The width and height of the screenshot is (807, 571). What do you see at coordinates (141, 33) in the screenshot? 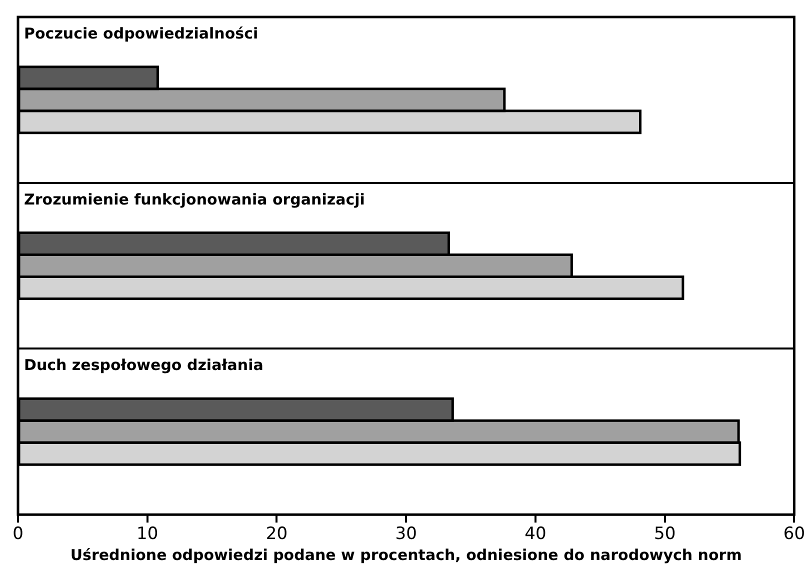
I see `y-tick-label: Poczucie odpowiedzialności` at bounding box center [141, 33].